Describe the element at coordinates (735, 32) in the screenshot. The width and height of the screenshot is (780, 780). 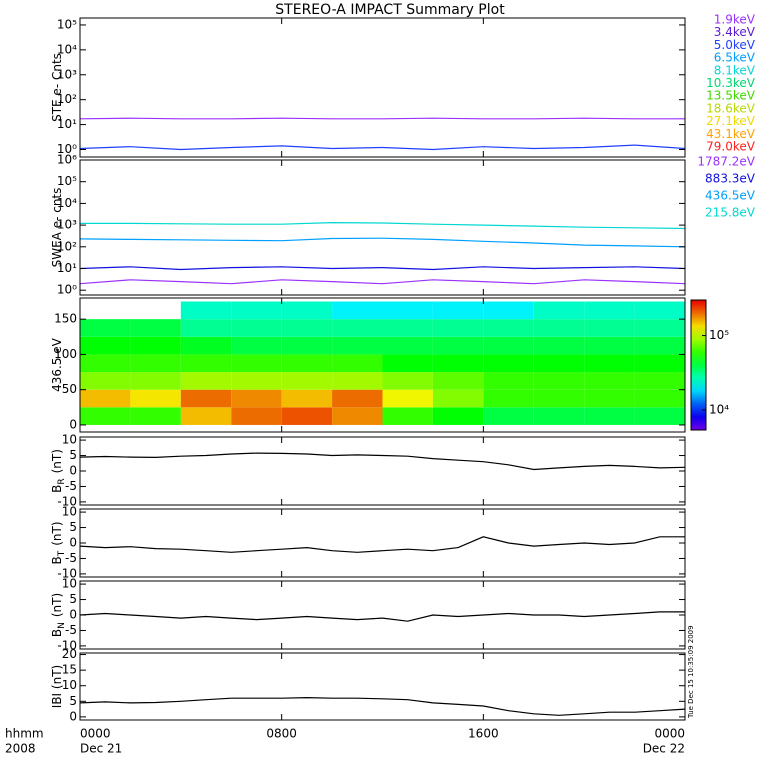
I see `legend-entry: 3.4keV` at that location.